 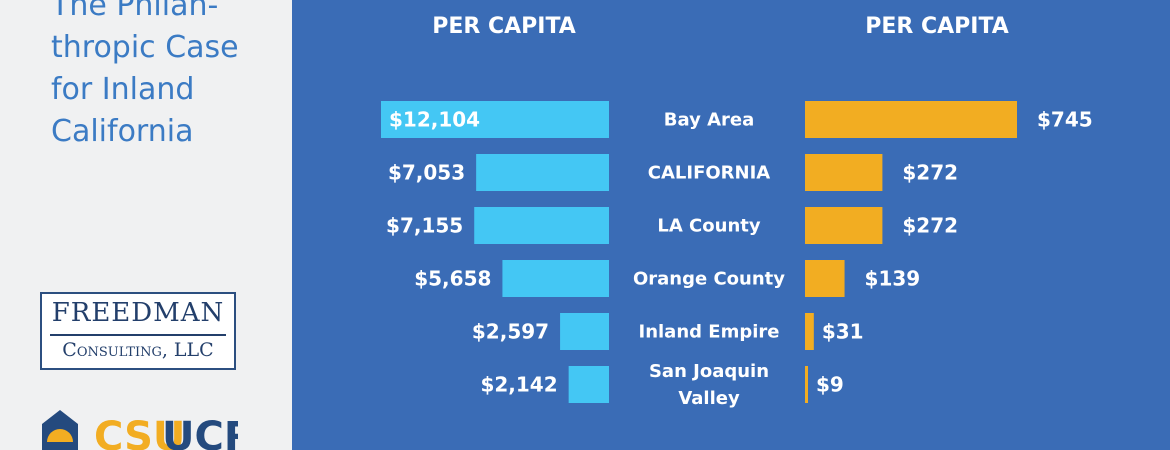 I want to click on freedman-logo-name: FREEDMAN, so click(x=138, y=313).